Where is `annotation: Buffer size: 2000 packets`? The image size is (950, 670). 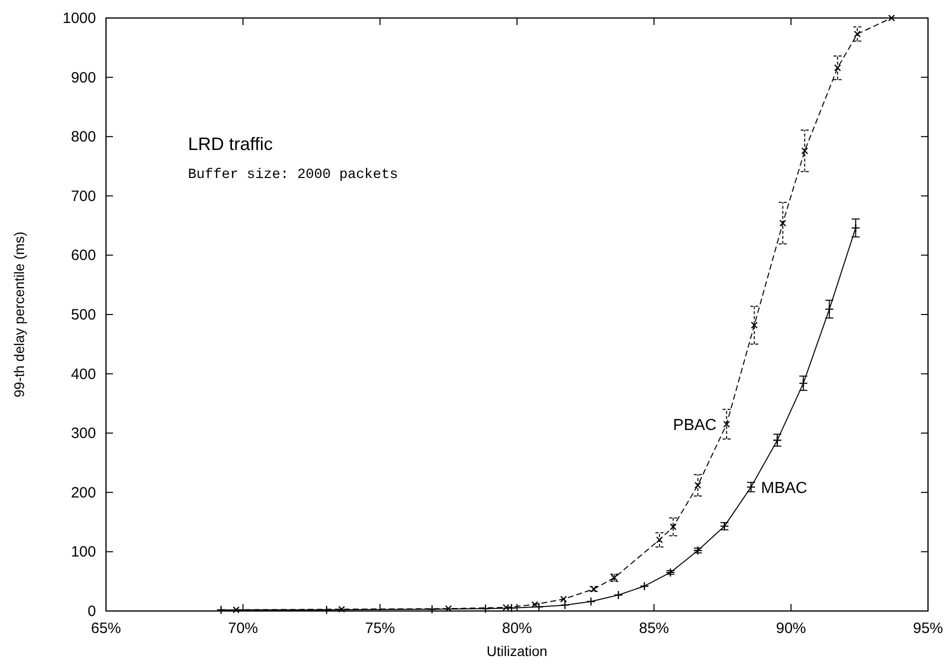 annotation: Buffer size: 2000 packets is located at coordinates (293, 175).